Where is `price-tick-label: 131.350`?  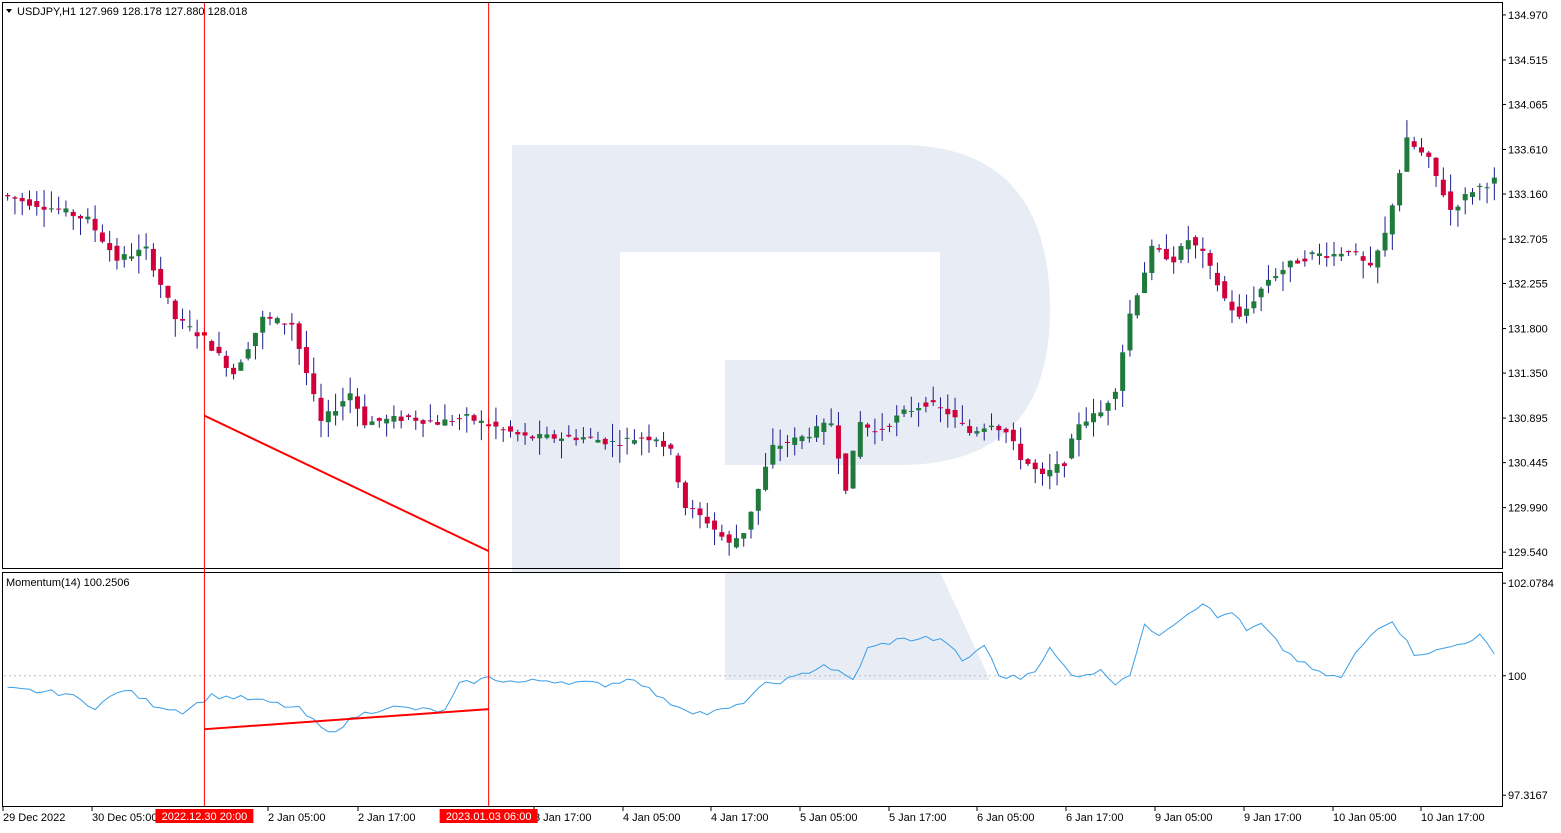 price-tick-label: 131.350 is located at coordinates (1528, 374).